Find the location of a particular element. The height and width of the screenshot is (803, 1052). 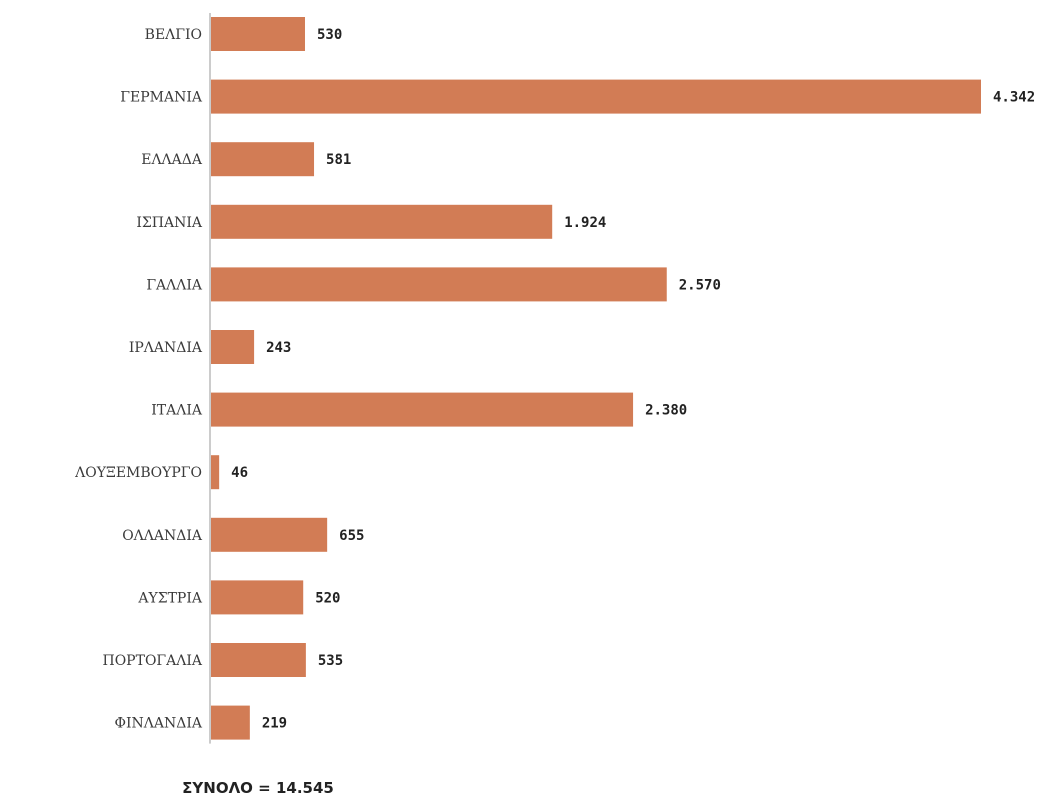

category-label: ΙΣΠΑΝΙΑ is located at coordinates (169, 223).